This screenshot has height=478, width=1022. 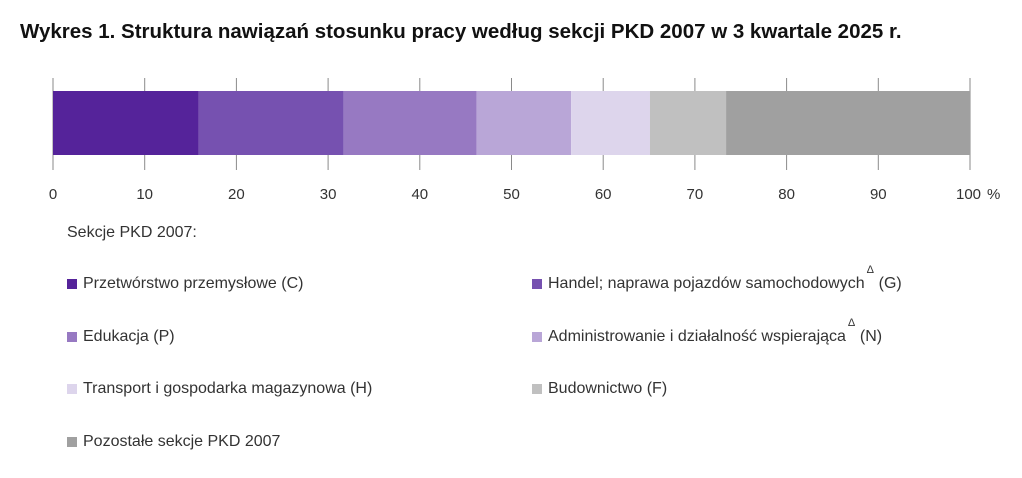 I want to click on x-tick-label: 10, so click(x=144, y=194).